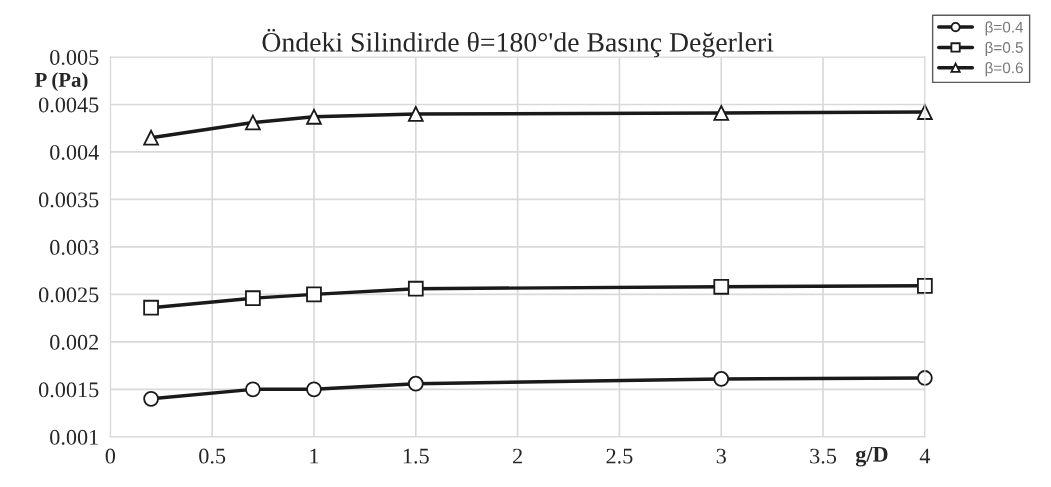  I want to click on y-axis-title: P (Pa), so click(61, 82).